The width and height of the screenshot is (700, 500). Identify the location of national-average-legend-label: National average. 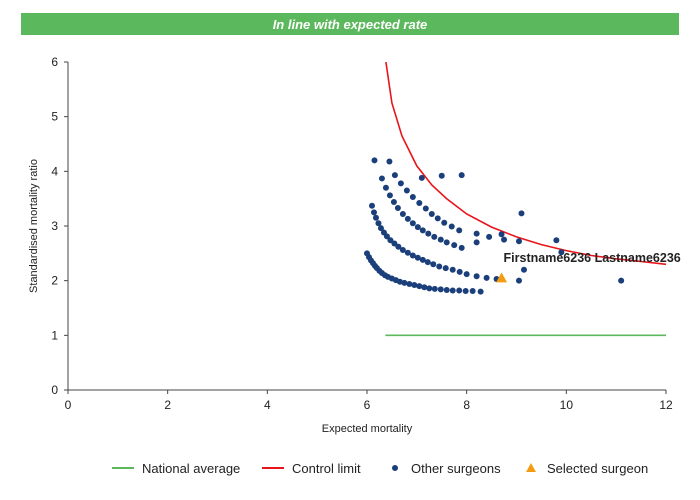
(191, 468).